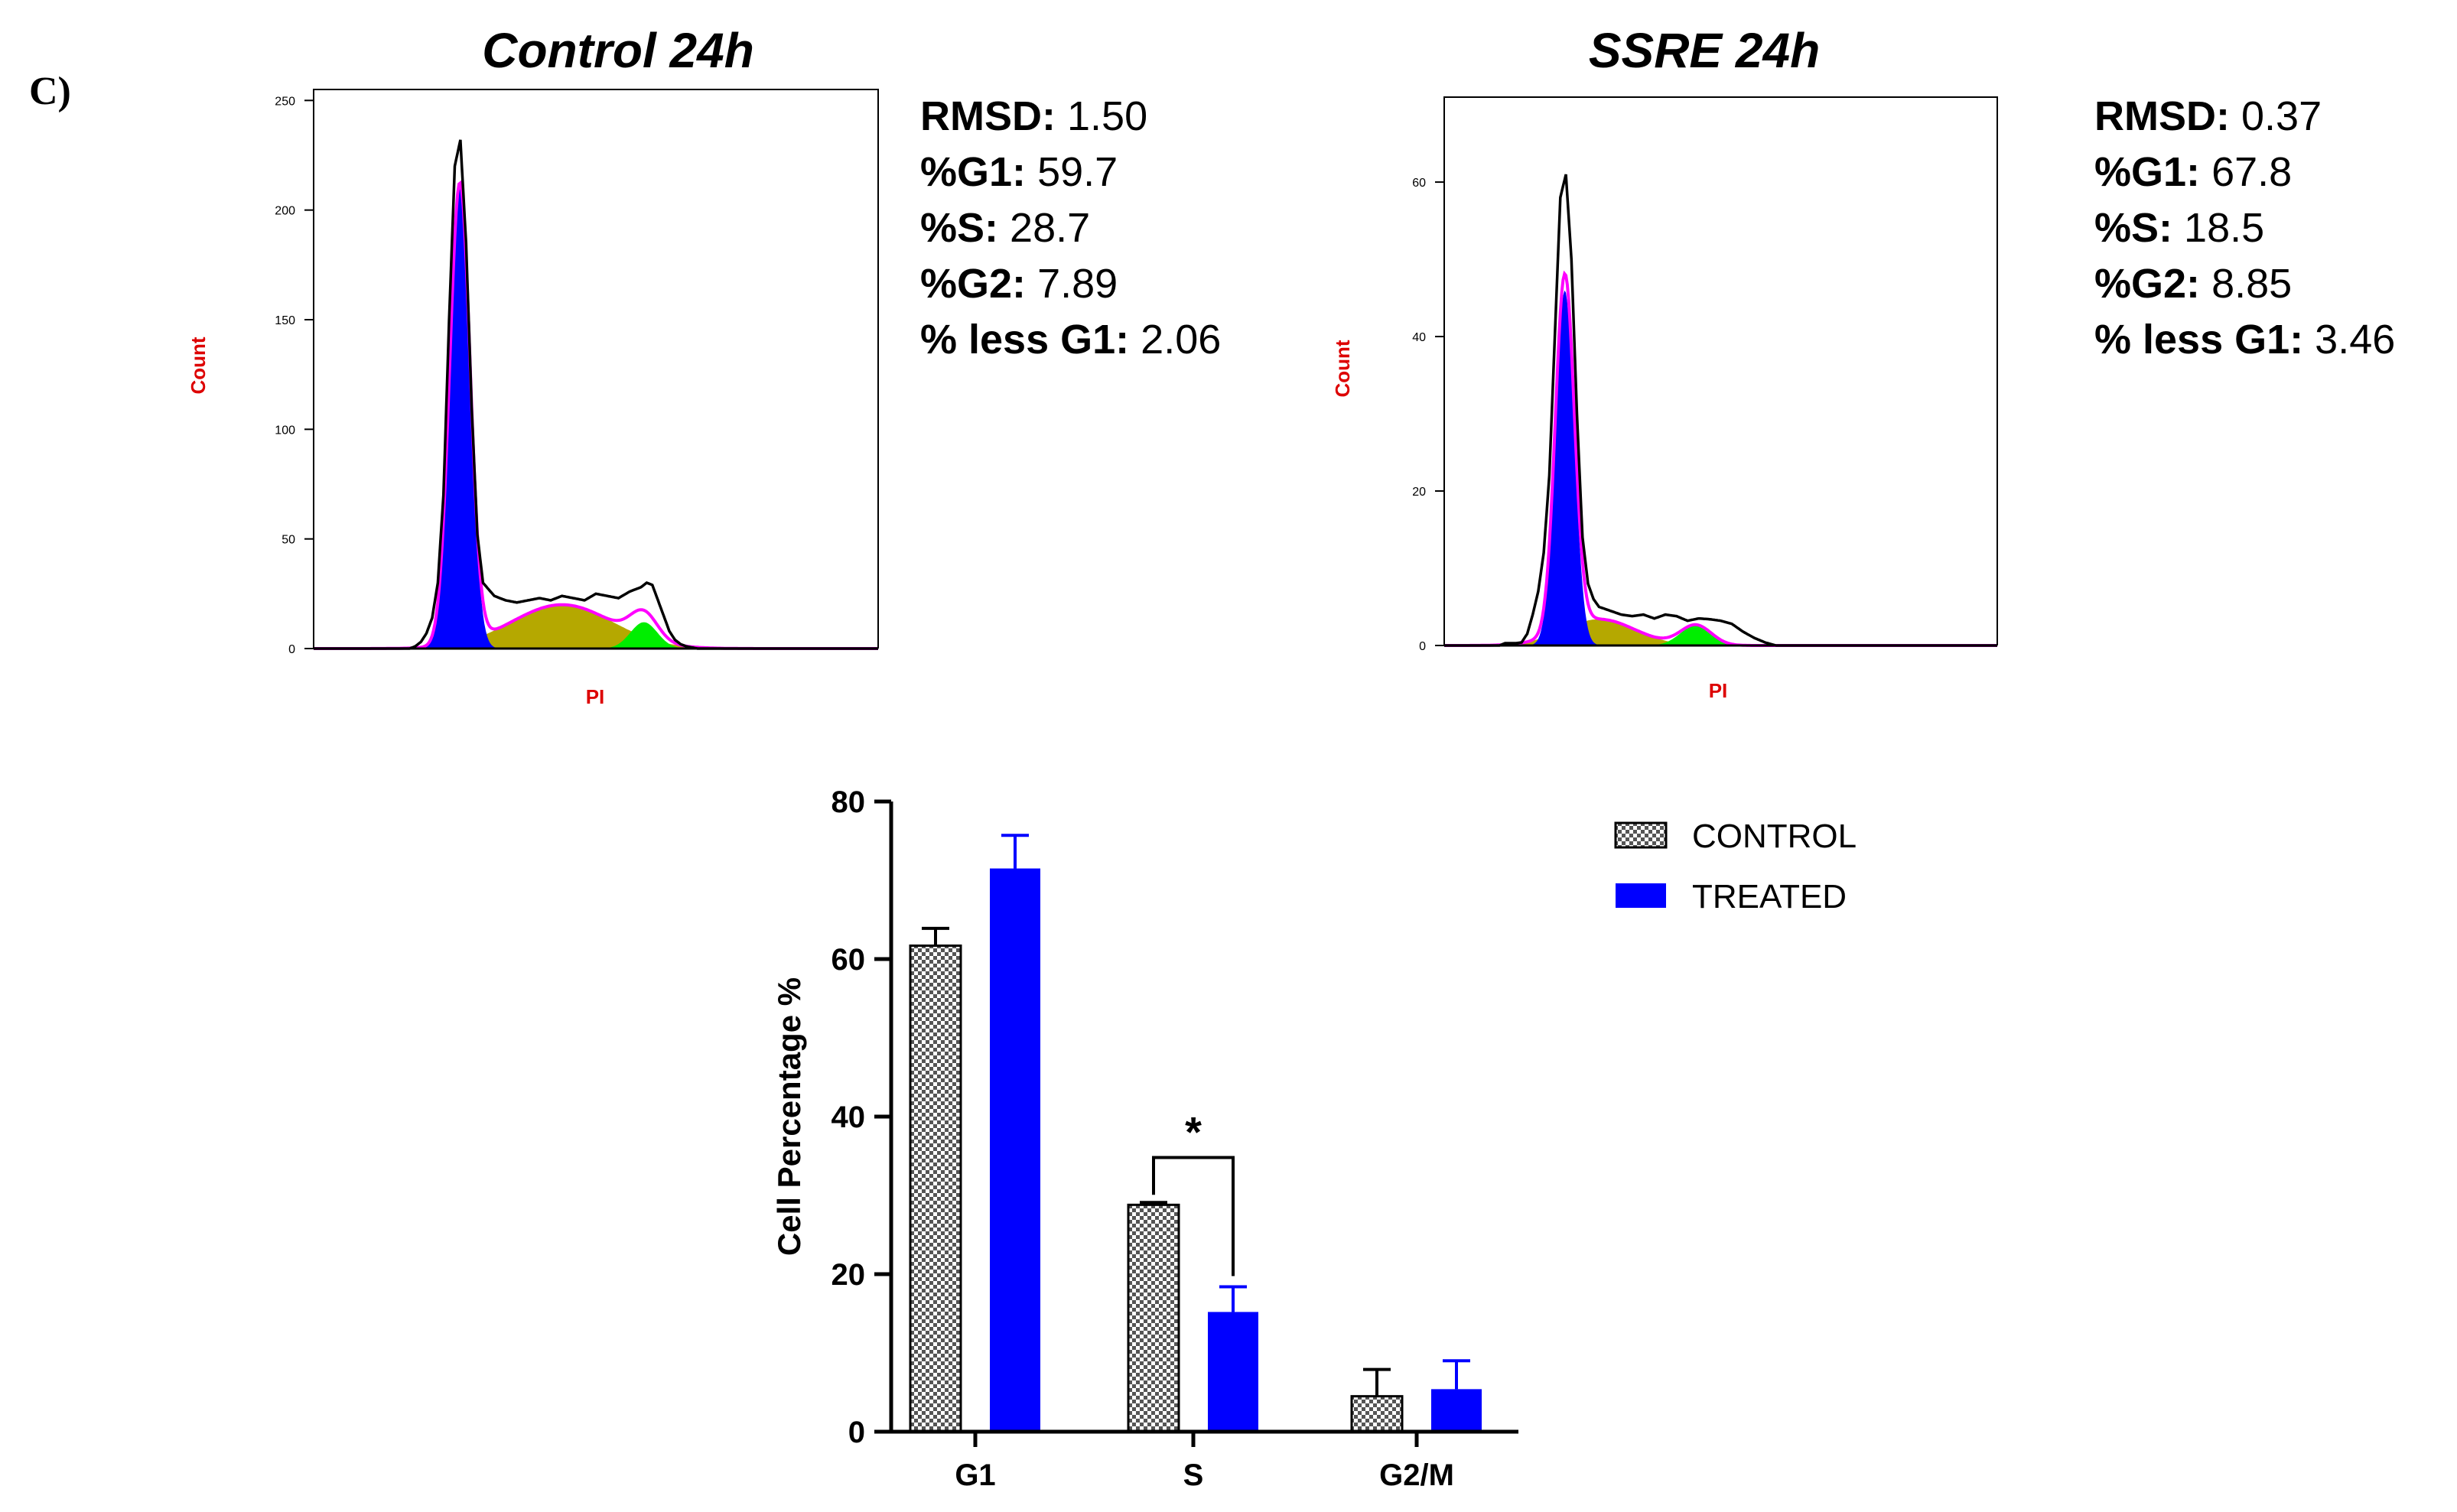  What do you see at coordinates (1735, 867) in the screenshot?
I see `legend: CONTROL TREATED` at bounding box center [1735, 867].